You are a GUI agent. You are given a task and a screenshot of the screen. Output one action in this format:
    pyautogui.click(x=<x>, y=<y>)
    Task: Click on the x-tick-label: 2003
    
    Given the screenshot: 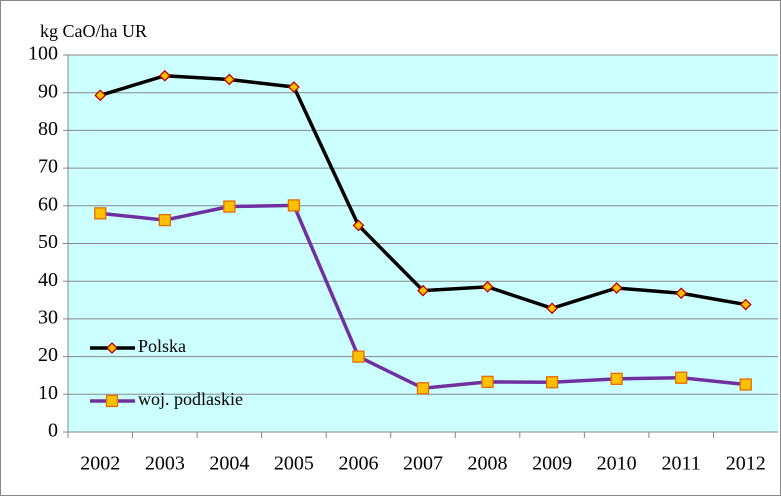 What is the action you would take?
    pyautogui.click(x=165, y=464)
    